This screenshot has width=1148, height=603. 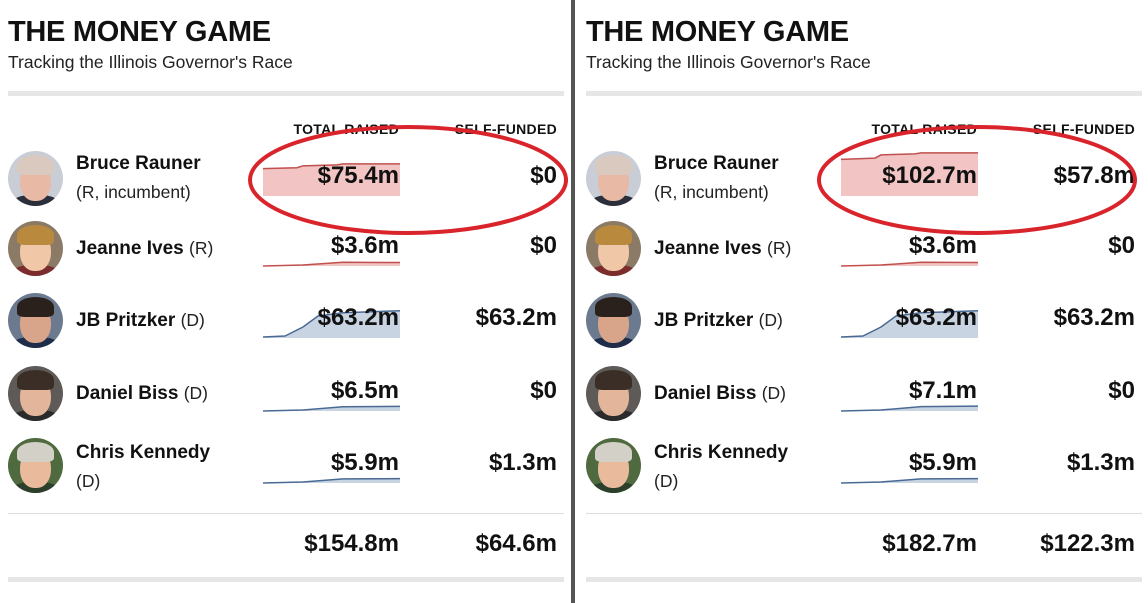 I want to click on self-funded-sum: $122.3m, so click(x=1087, y=543).